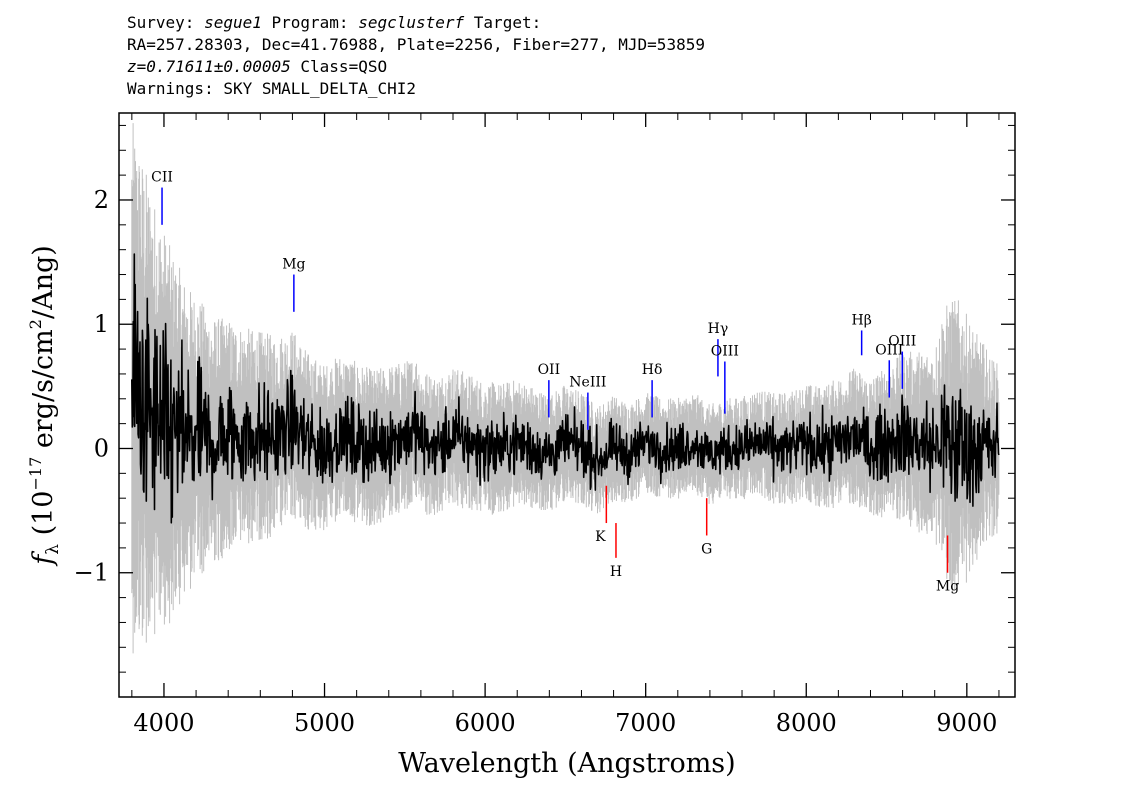  Describe the element at coordinates (645, 723) in the screenshot. I see `x-tick-label: 7000` at that location.